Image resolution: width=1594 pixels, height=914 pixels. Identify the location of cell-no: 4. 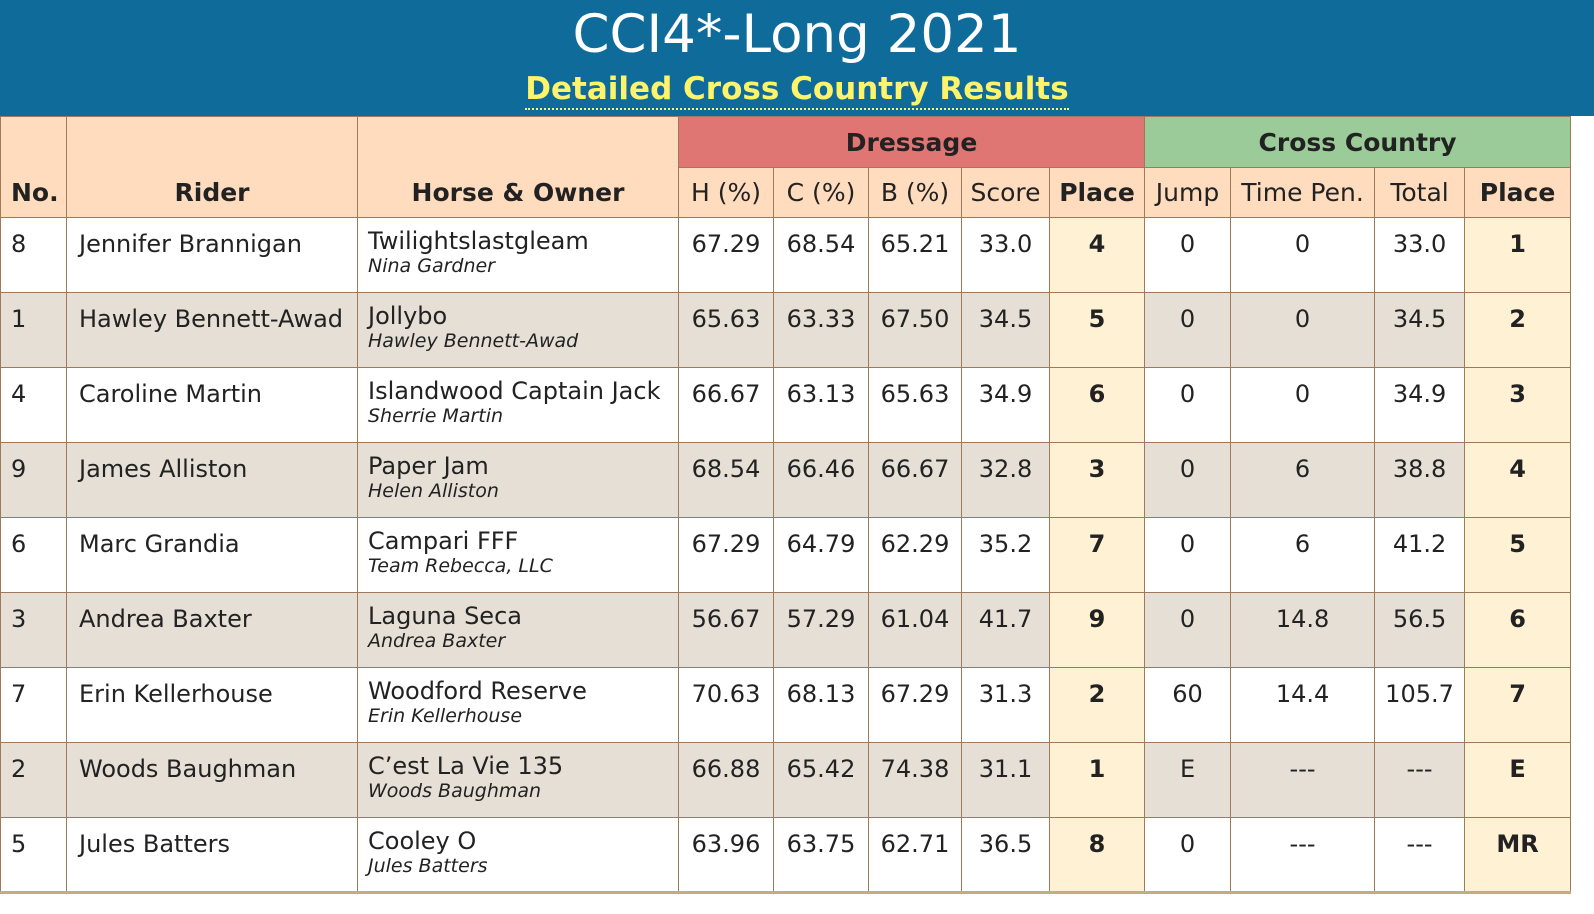
(33, 405).